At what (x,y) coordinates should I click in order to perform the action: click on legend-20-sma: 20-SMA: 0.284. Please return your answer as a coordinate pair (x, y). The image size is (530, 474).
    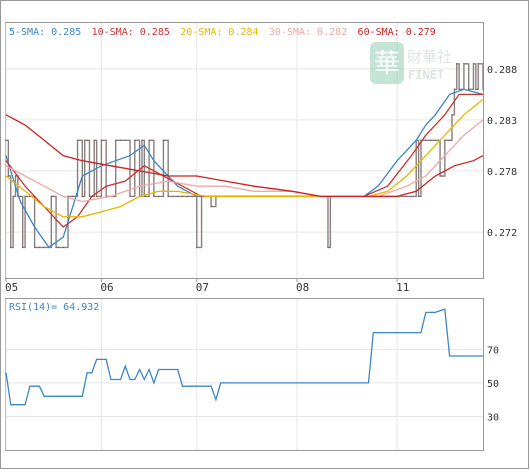
    Looking at the image, I should click on (219, 32).